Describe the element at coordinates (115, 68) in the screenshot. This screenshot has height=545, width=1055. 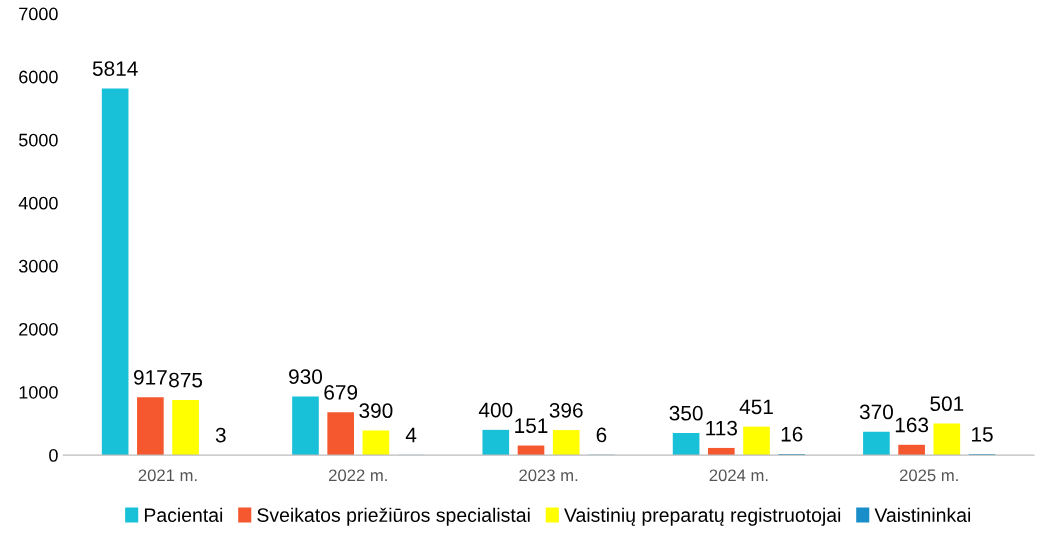
I see `data-label: 5814` at that location.